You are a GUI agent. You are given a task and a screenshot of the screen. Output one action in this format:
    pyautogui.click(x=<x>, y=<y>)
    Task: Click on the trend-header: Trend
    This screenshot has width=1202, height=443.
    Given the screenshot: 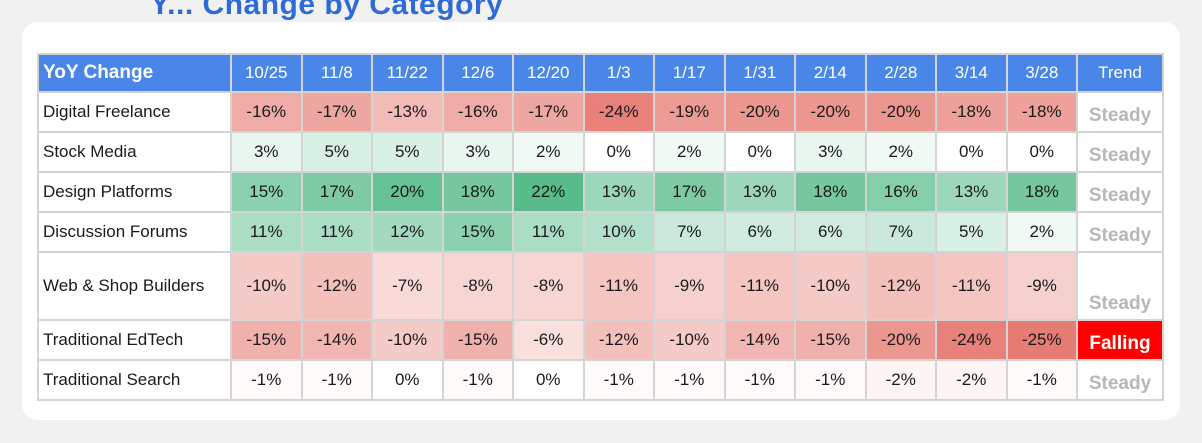 What is the action you would take?
    pyautogui.click(x=1120, y=73)
    